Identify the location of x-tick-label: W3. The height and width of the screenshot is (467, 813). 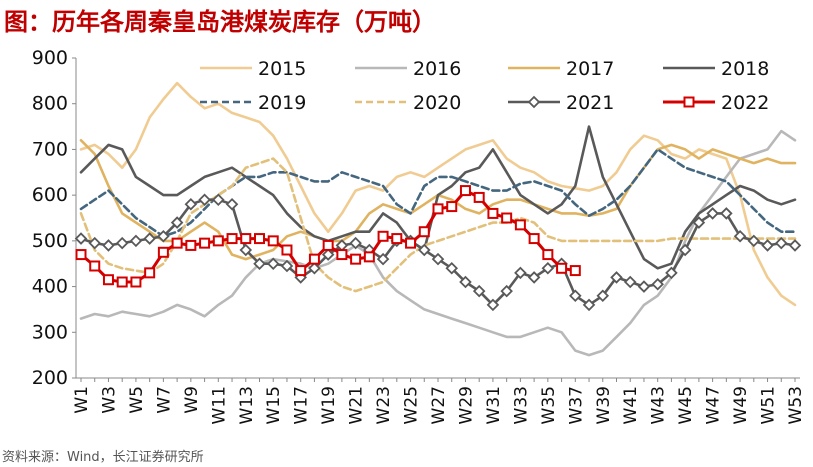
(109, 400).